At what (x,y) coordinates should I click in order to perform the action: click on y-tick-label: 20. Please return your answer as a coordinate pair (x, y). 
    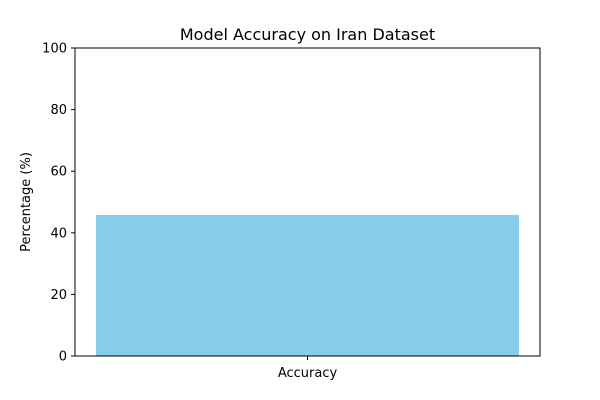
    Looking at the image, I should click on (58, 295).